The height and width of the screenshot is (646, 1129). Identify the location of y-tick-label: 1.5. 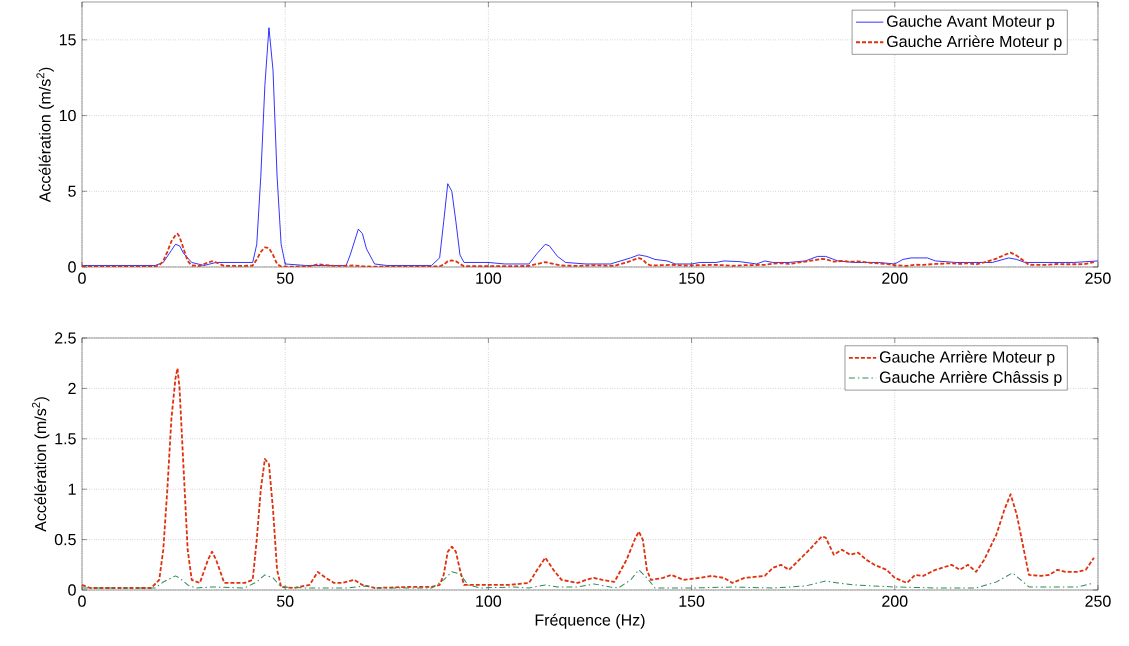
(65, 439).